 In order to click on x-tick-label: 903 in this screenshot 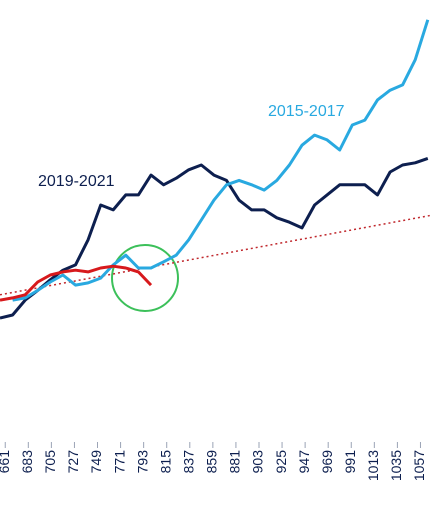, I will do `click(258, 462)`.